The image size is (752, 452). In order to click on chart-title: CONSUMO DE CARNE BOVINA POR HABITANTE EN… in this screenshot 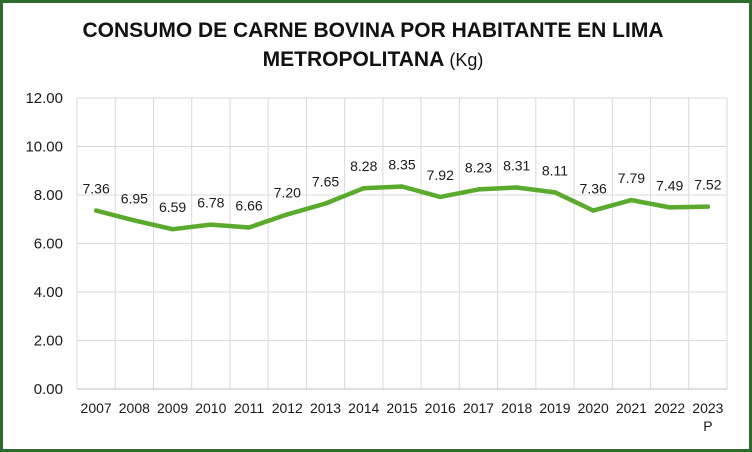, I will do `click(373, 45)`.